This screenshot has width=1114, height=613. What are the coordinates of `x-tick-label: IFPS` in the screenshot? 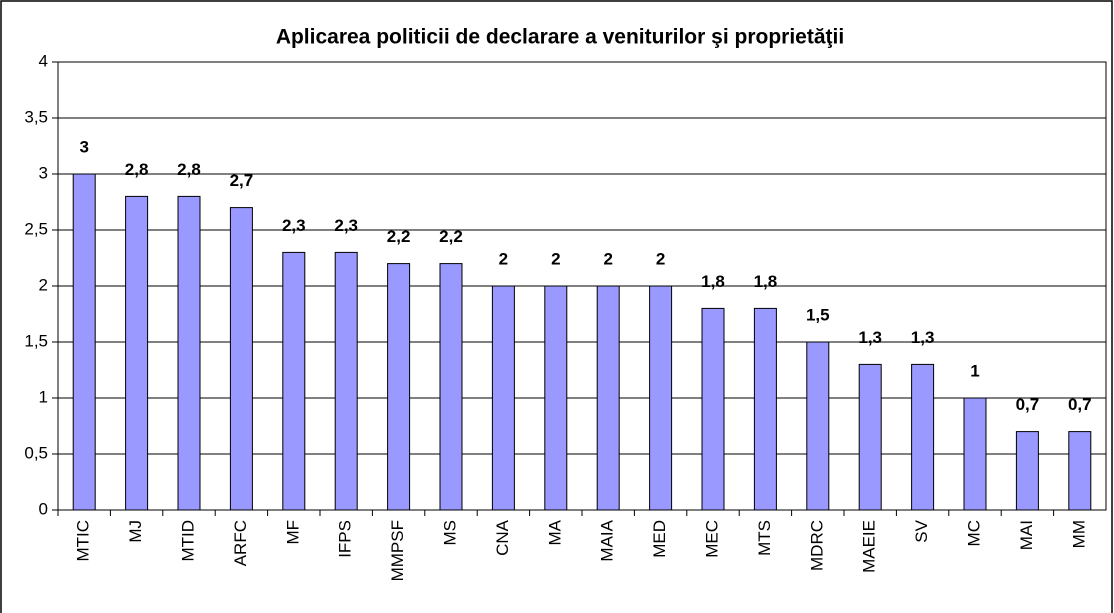 It's located at (345, 539).